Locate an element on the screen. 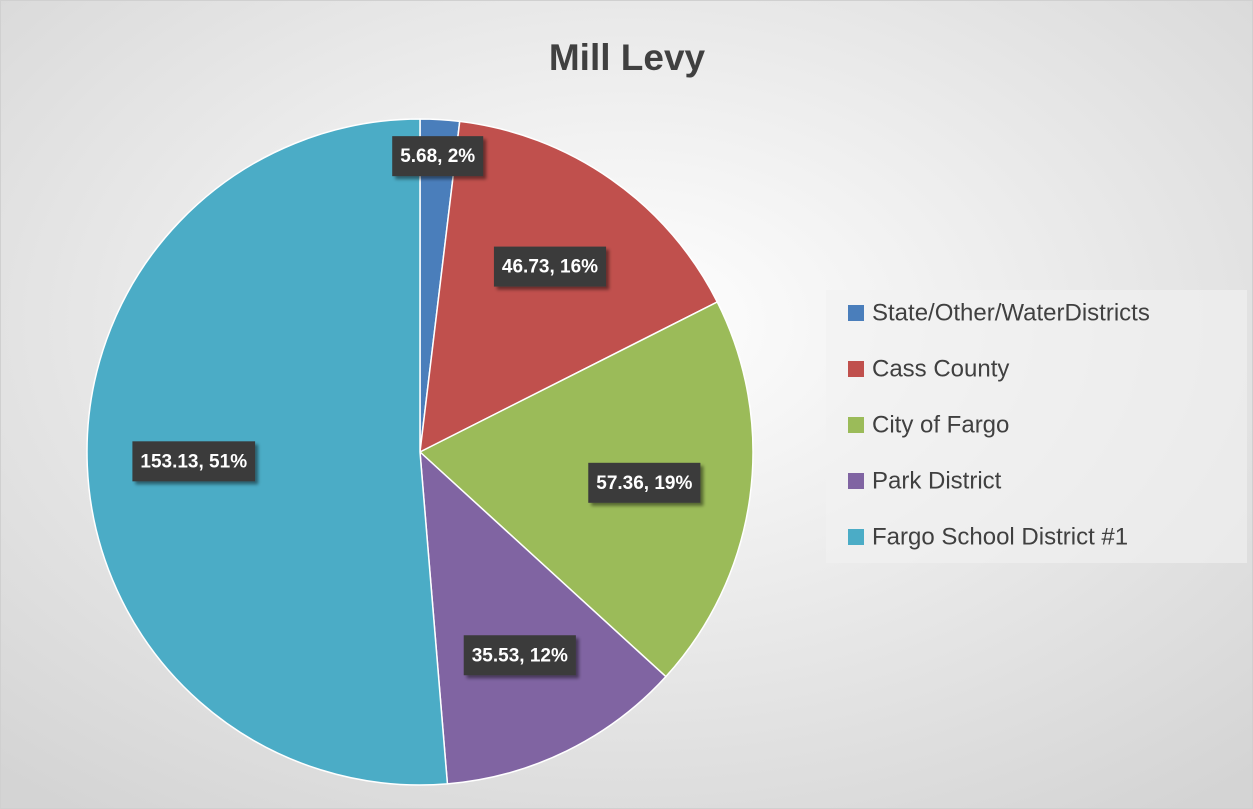 Image resolution: width=1253 pixels, height=809 pixels. legend-label: Fargo School District #1 is located at coordinates (1000, 536).